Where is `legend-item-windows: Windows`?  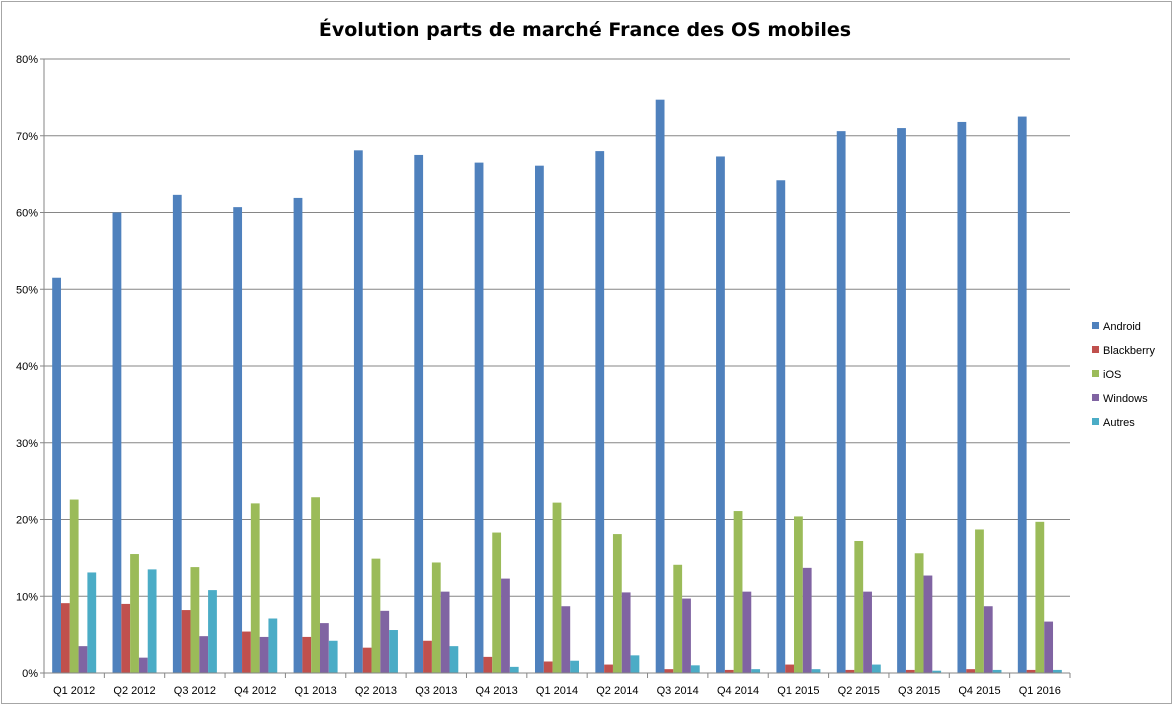 legend-item-windows: Windows is located at coordinates (1120, 399).